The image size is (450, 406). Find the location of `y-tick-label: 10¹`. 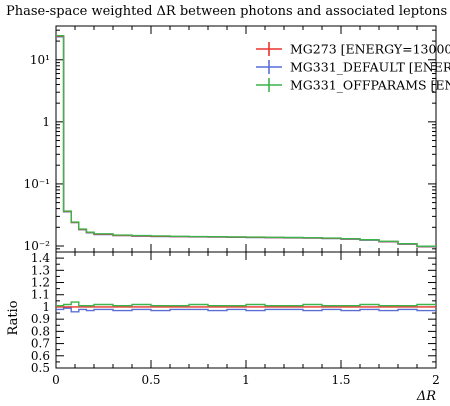

y-tick-label: 10¹ is located at coordinates (40, 60).